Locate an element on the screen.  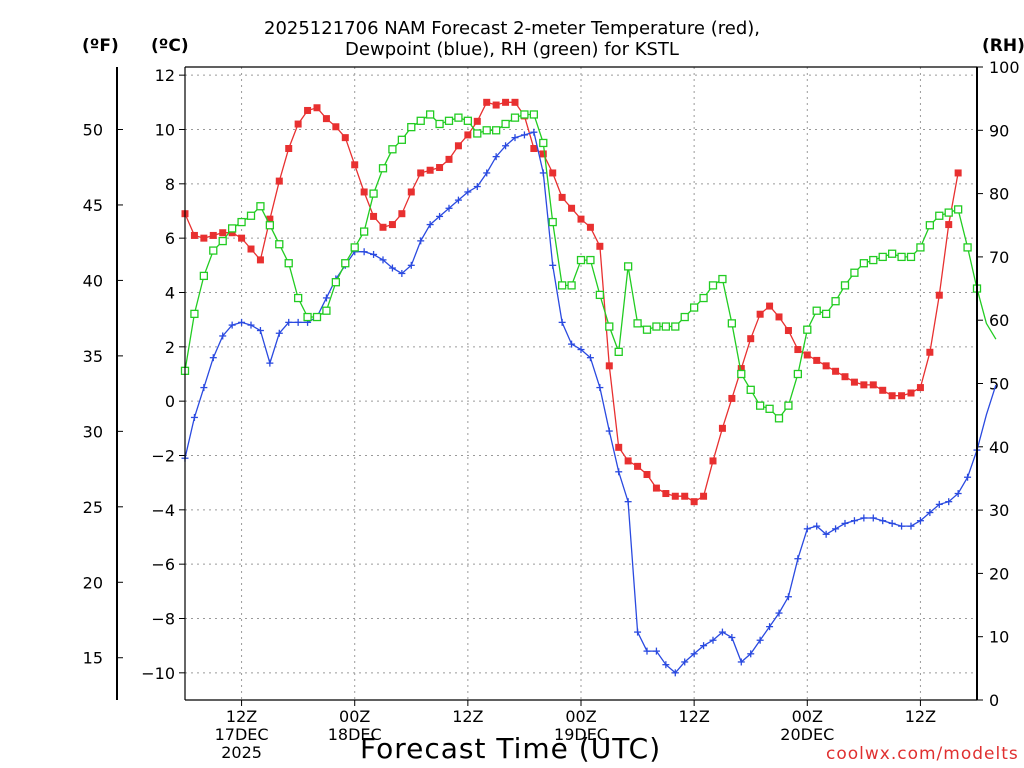
x-tick-label: 20DEC is located at coordinates (807, 734).